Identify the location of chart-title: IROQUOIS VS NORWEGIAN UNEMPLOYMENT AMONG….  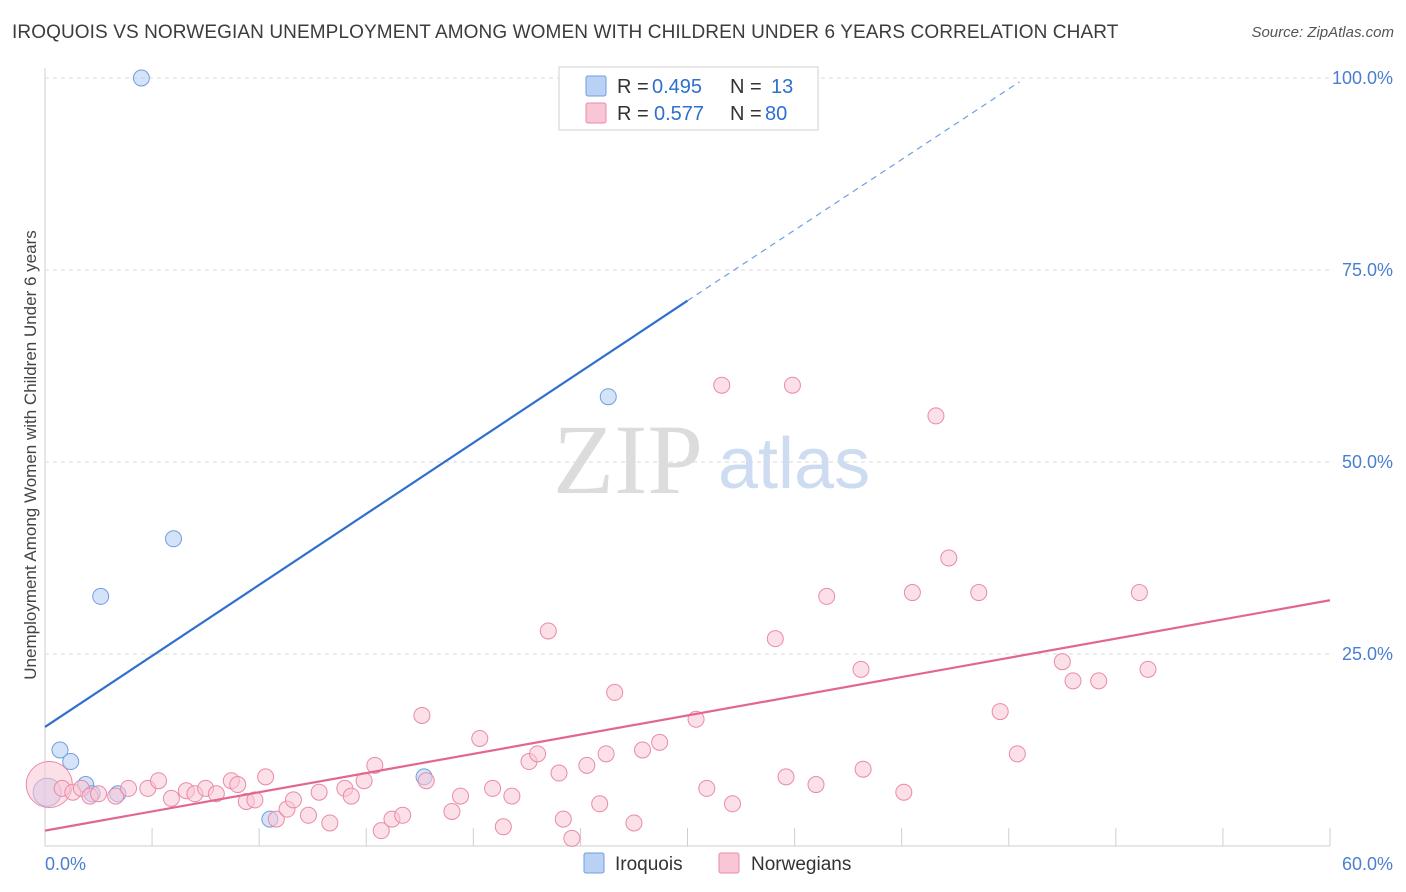
(565, 32).